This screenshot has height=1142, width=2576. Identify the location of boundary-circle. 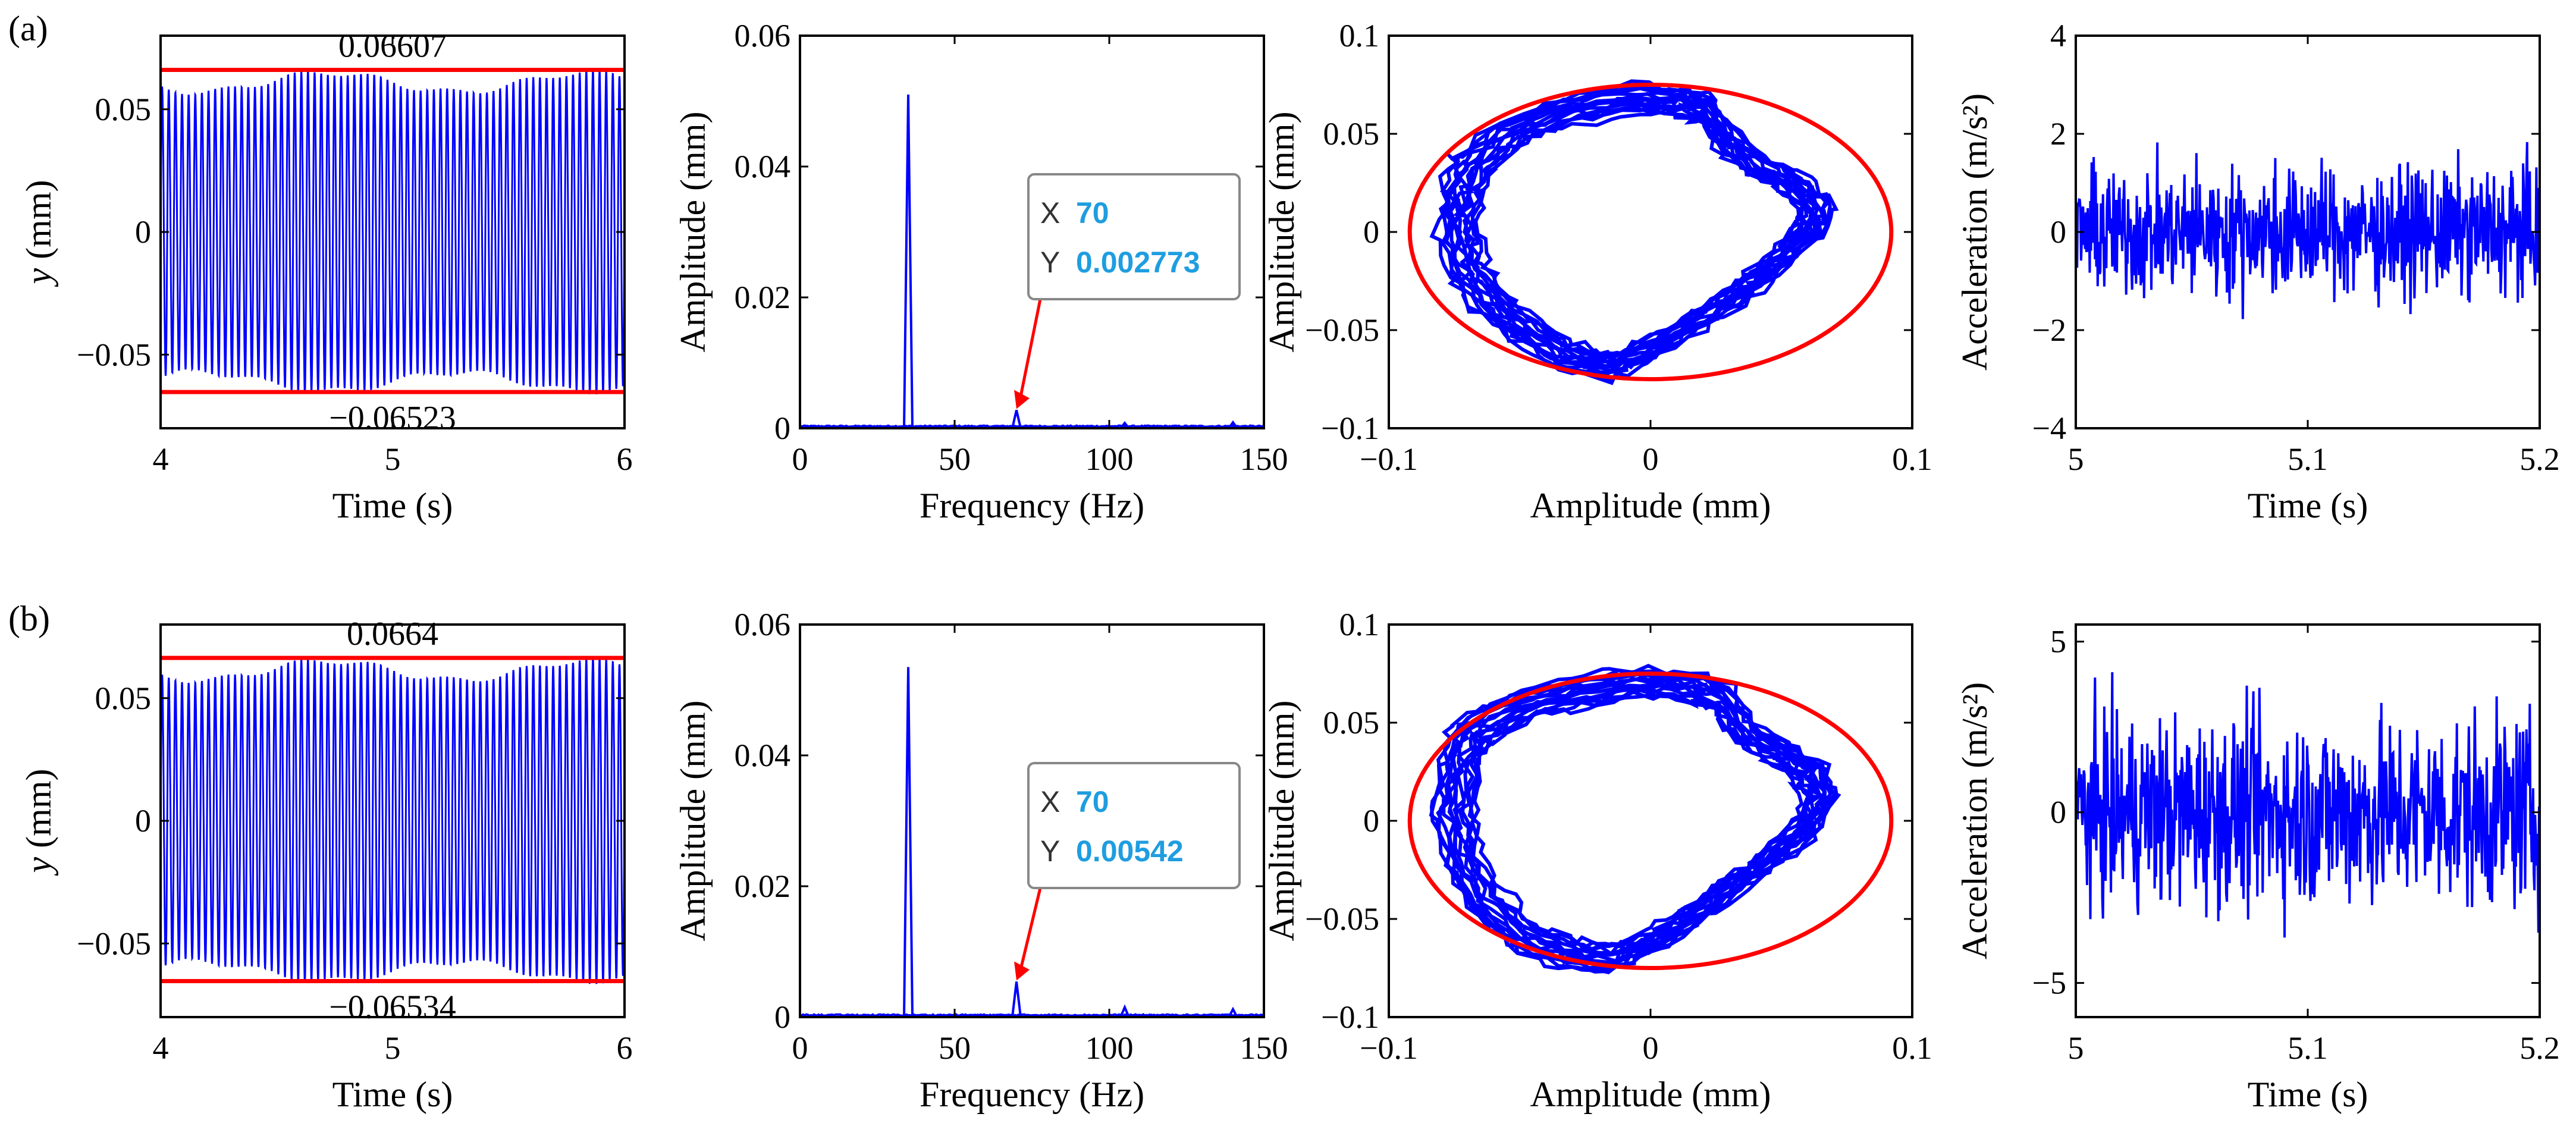
(1650, 821).